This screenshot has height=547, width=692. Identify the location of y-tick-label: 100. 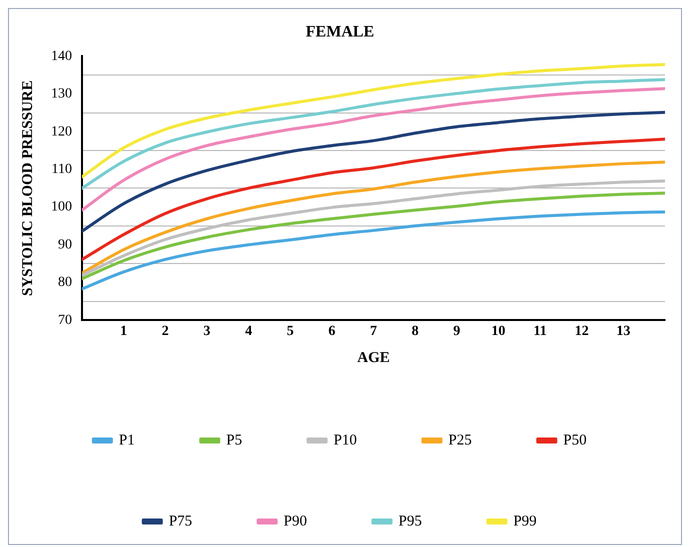
(61, 207).